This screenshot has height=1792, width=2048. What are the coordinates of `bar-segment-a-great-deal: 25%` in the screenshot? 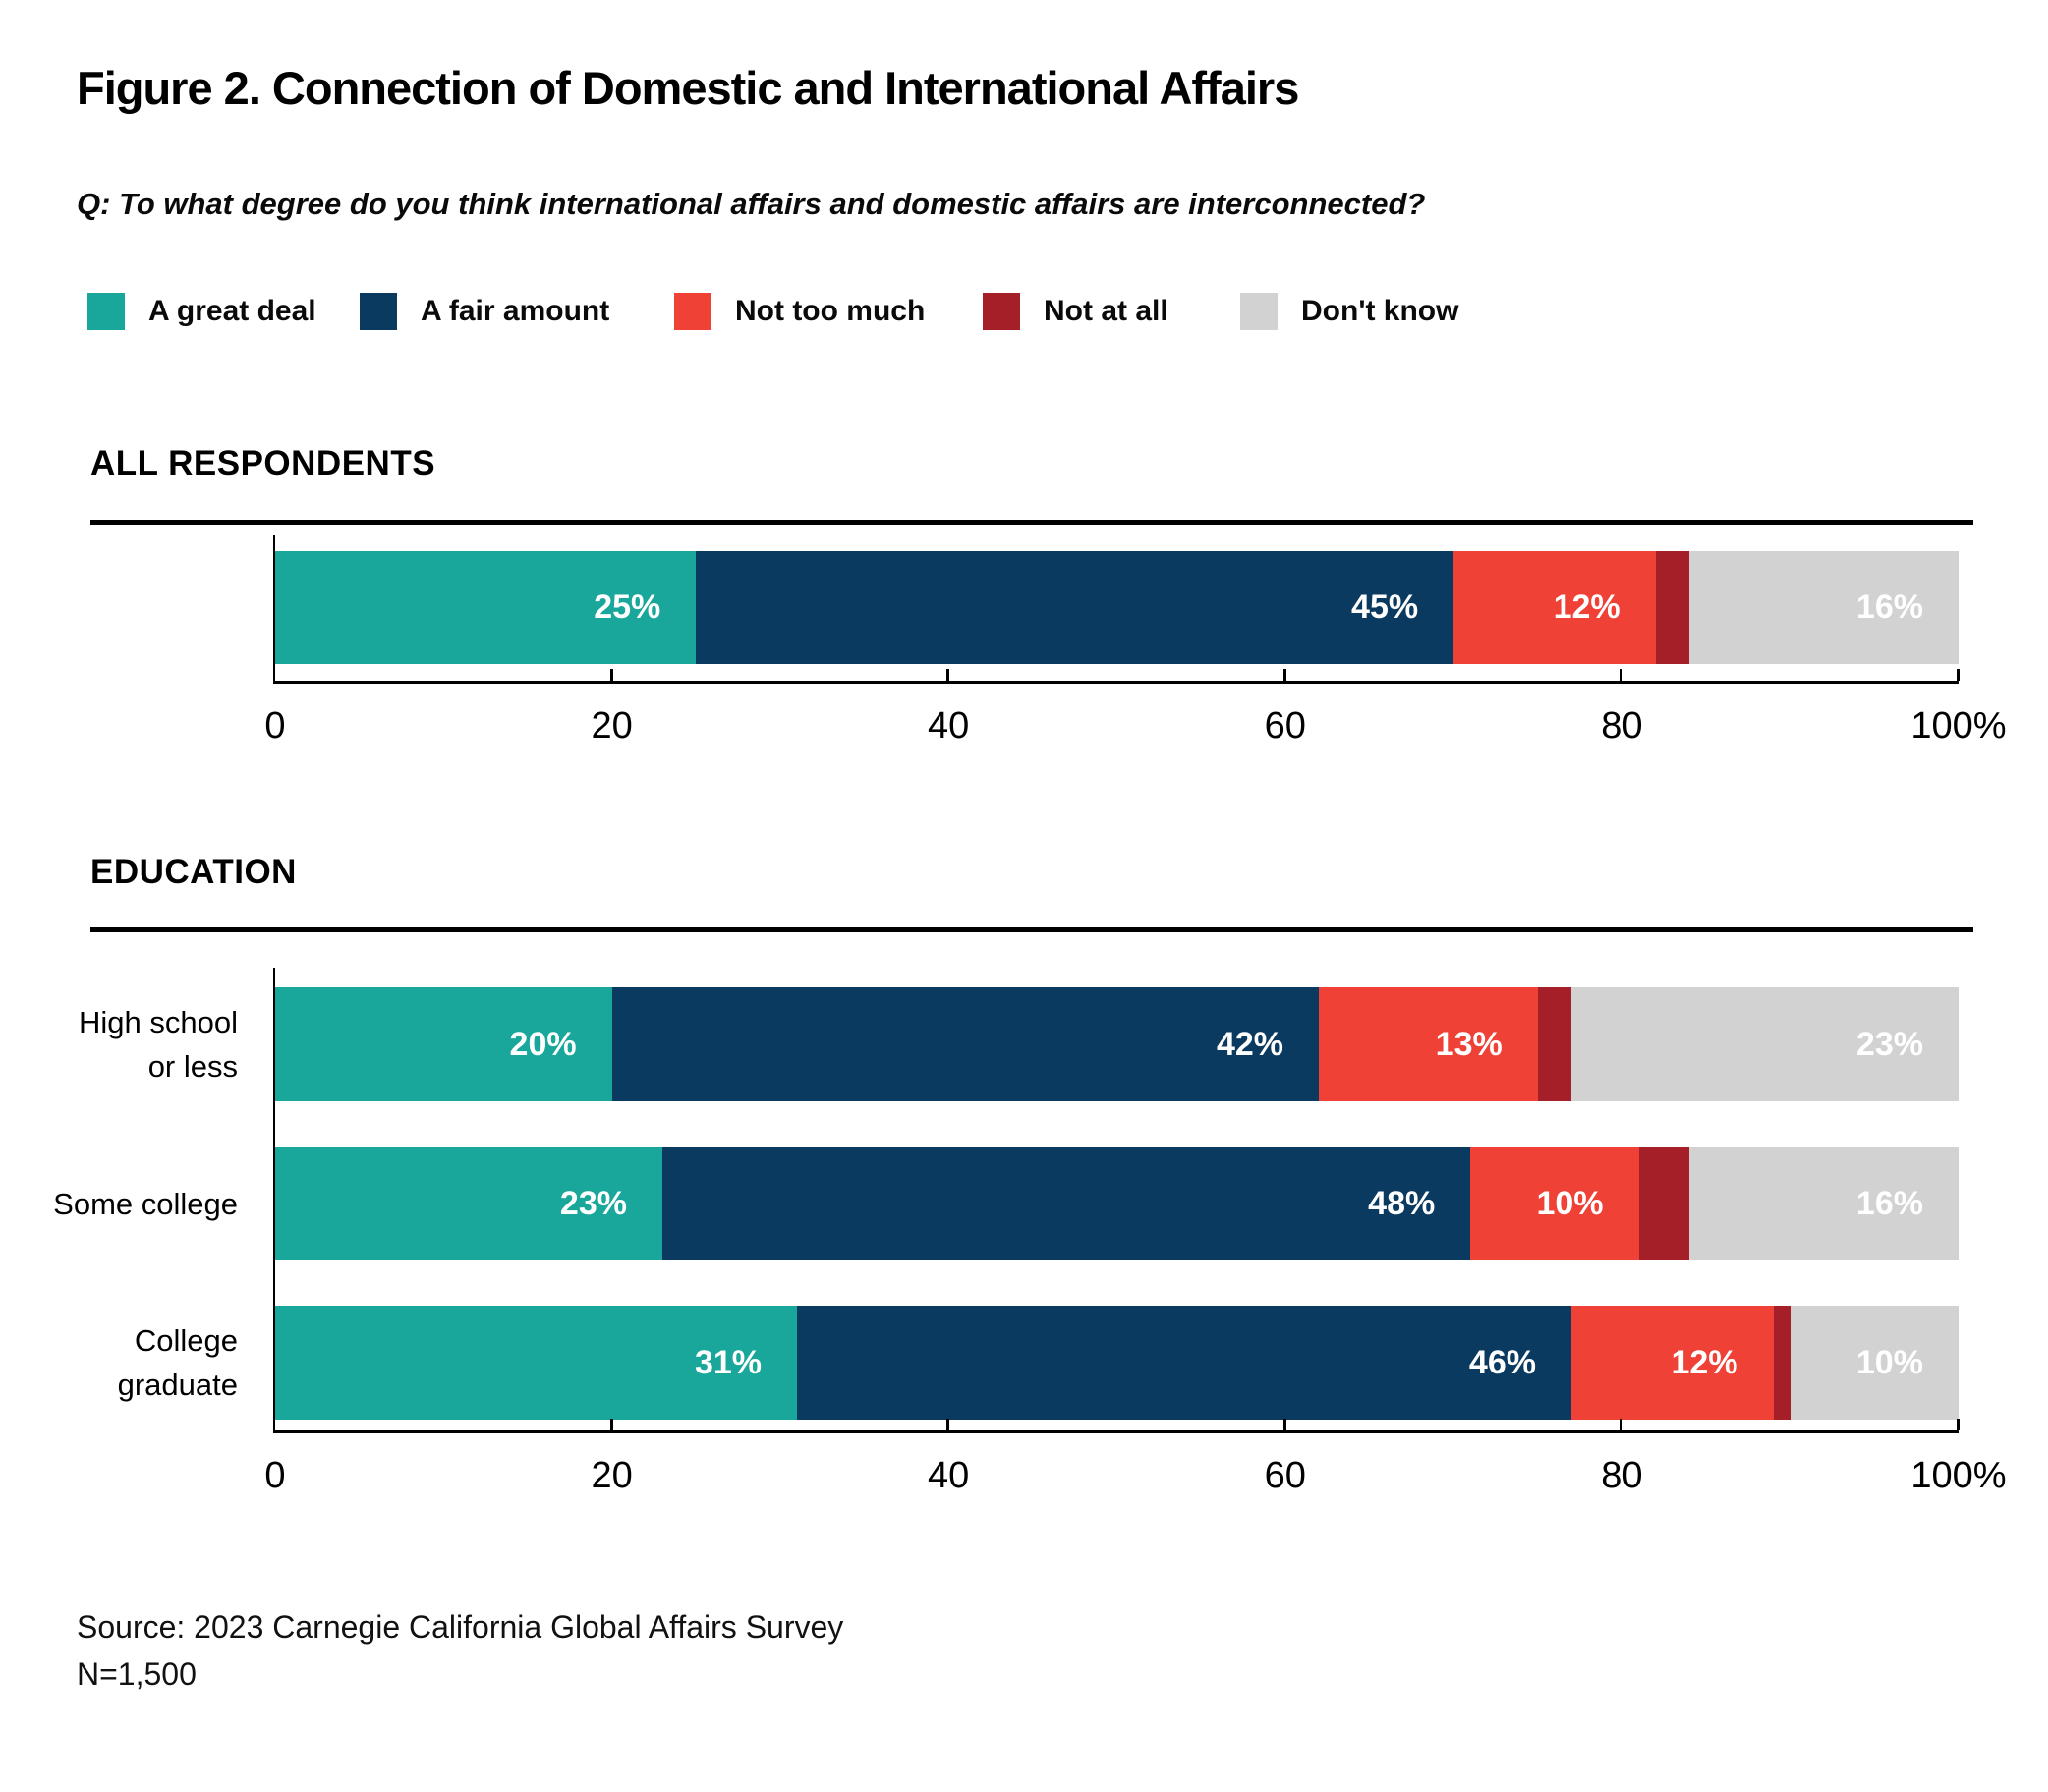 It's located at (486, 607).